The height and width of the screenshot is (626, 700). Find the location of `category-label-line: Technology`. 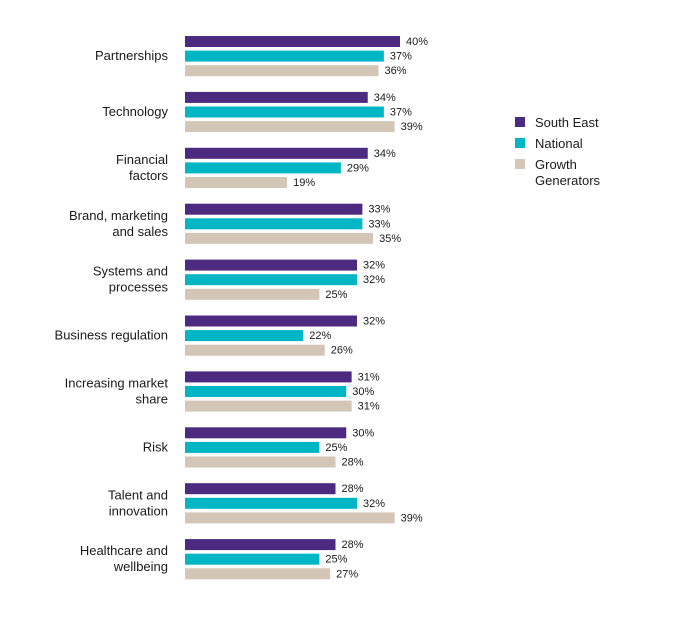

category-label-line: Technology is located at coordinates (135, 111).